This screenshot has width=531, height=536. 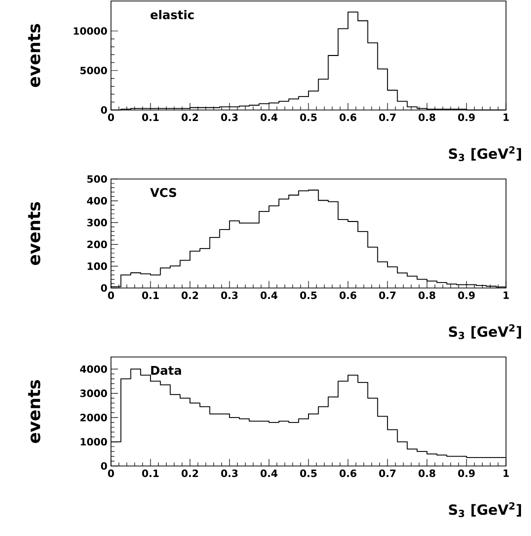 I want to click on y-tick-label: 500, so click(x=97, y=179).